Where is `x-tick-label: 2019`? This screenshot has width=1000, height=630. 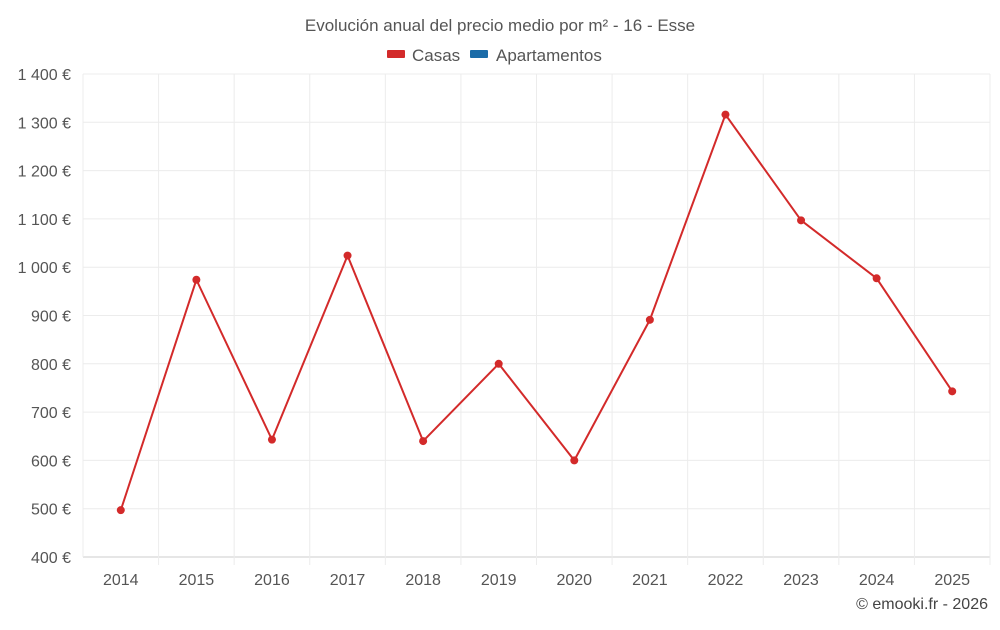 x-tick-label: 2019 is located at coordinates (499, 580).